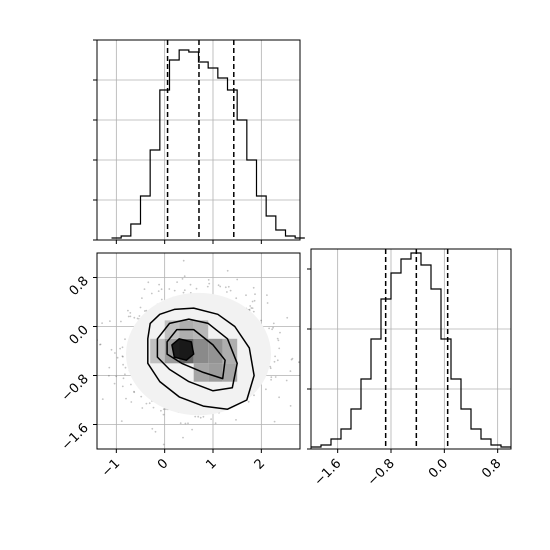 This screenshot has width=550, height=550. I want to click on histogram-x-ticks, so click(177, 141).